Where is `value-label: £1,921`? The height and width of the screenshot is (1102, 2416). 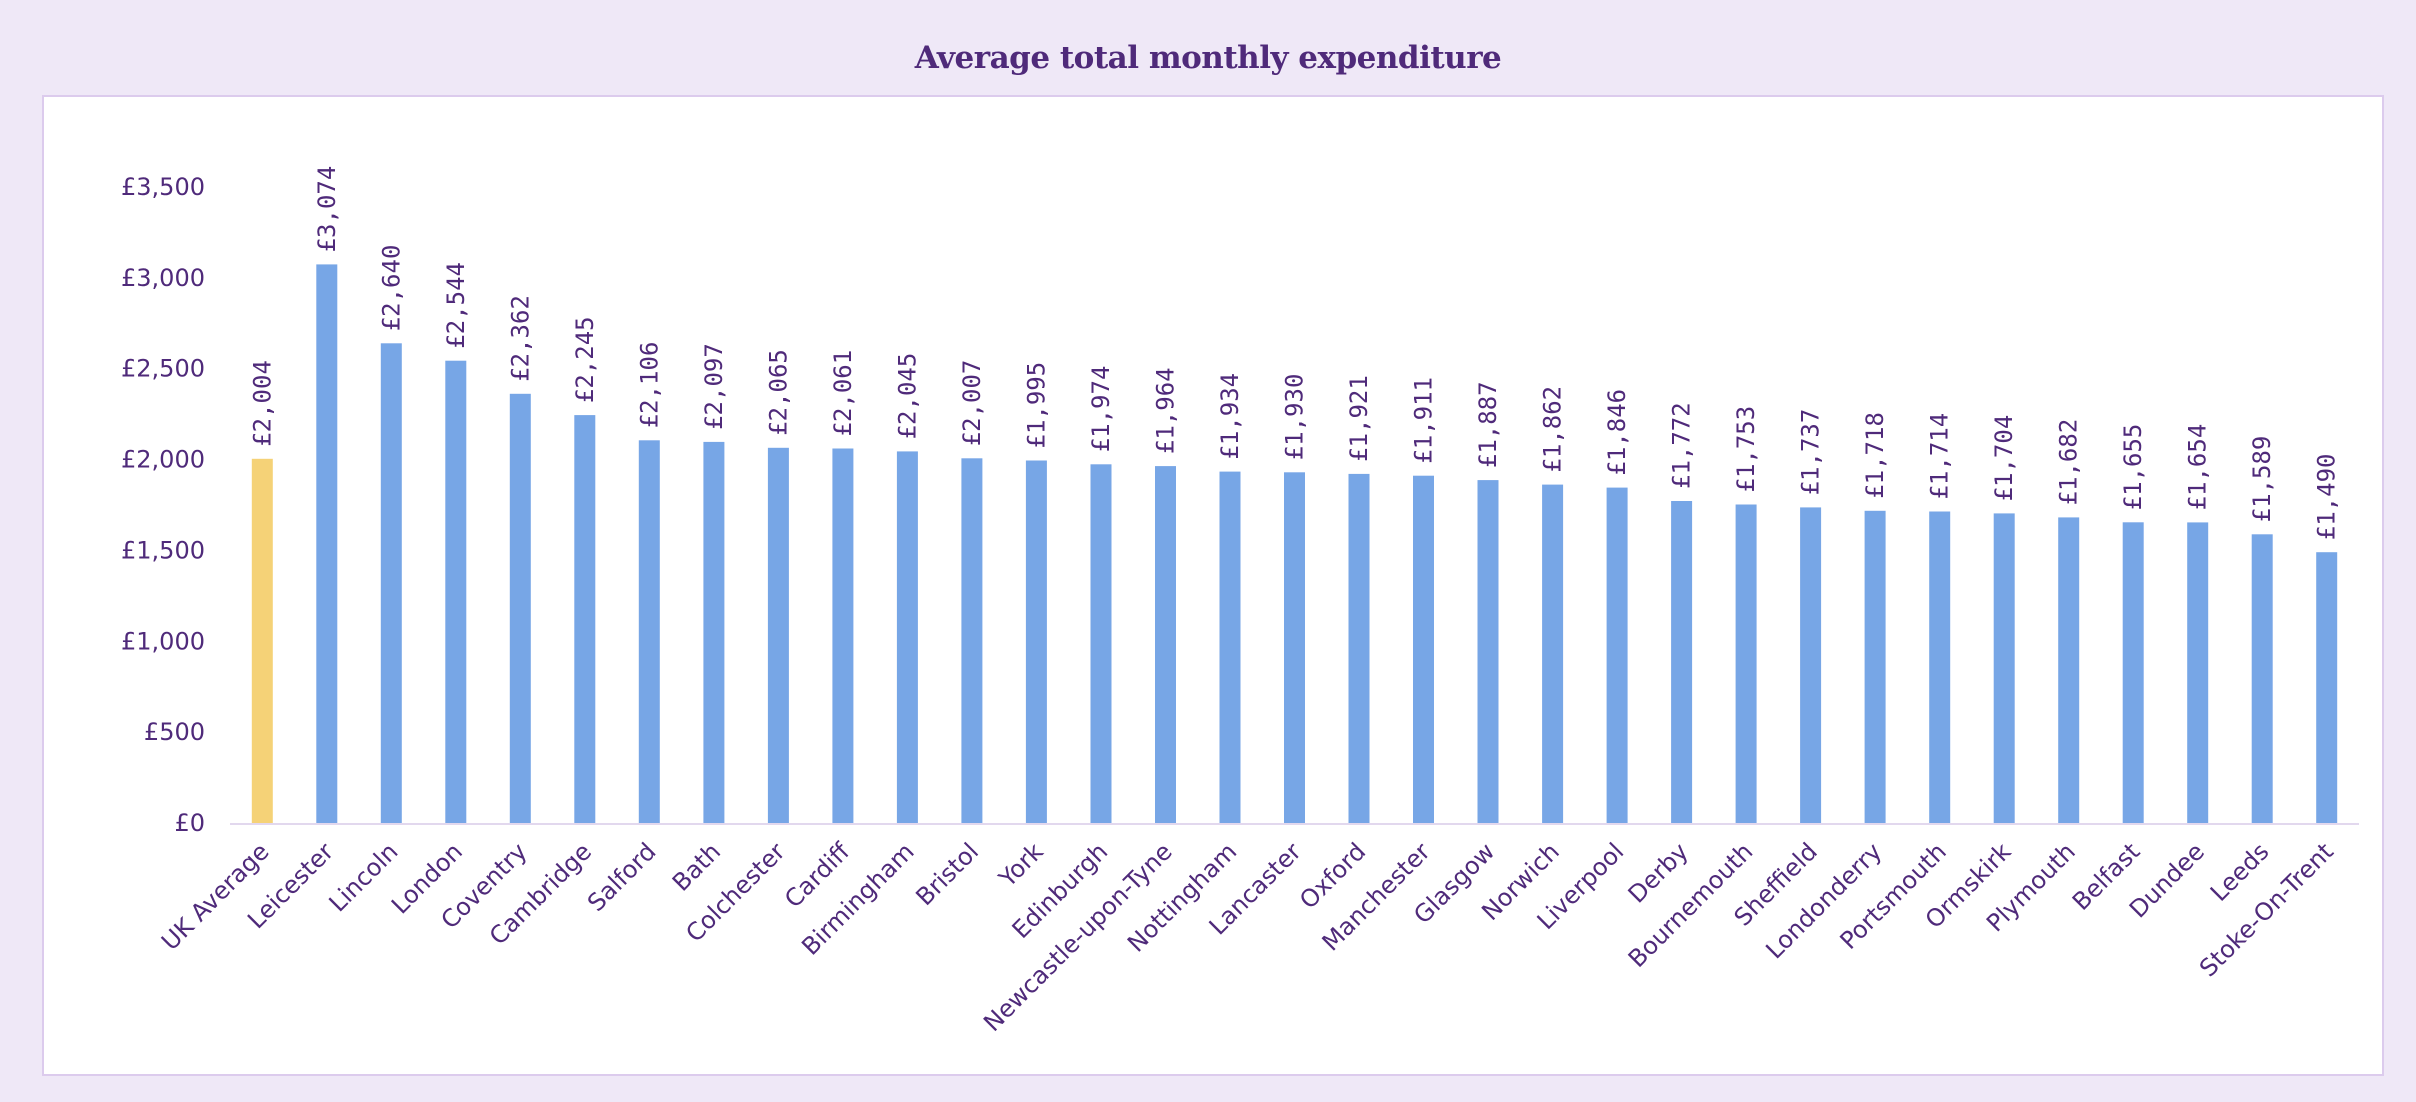
value-label: £1,921 is located at coordinates (1359, 418).